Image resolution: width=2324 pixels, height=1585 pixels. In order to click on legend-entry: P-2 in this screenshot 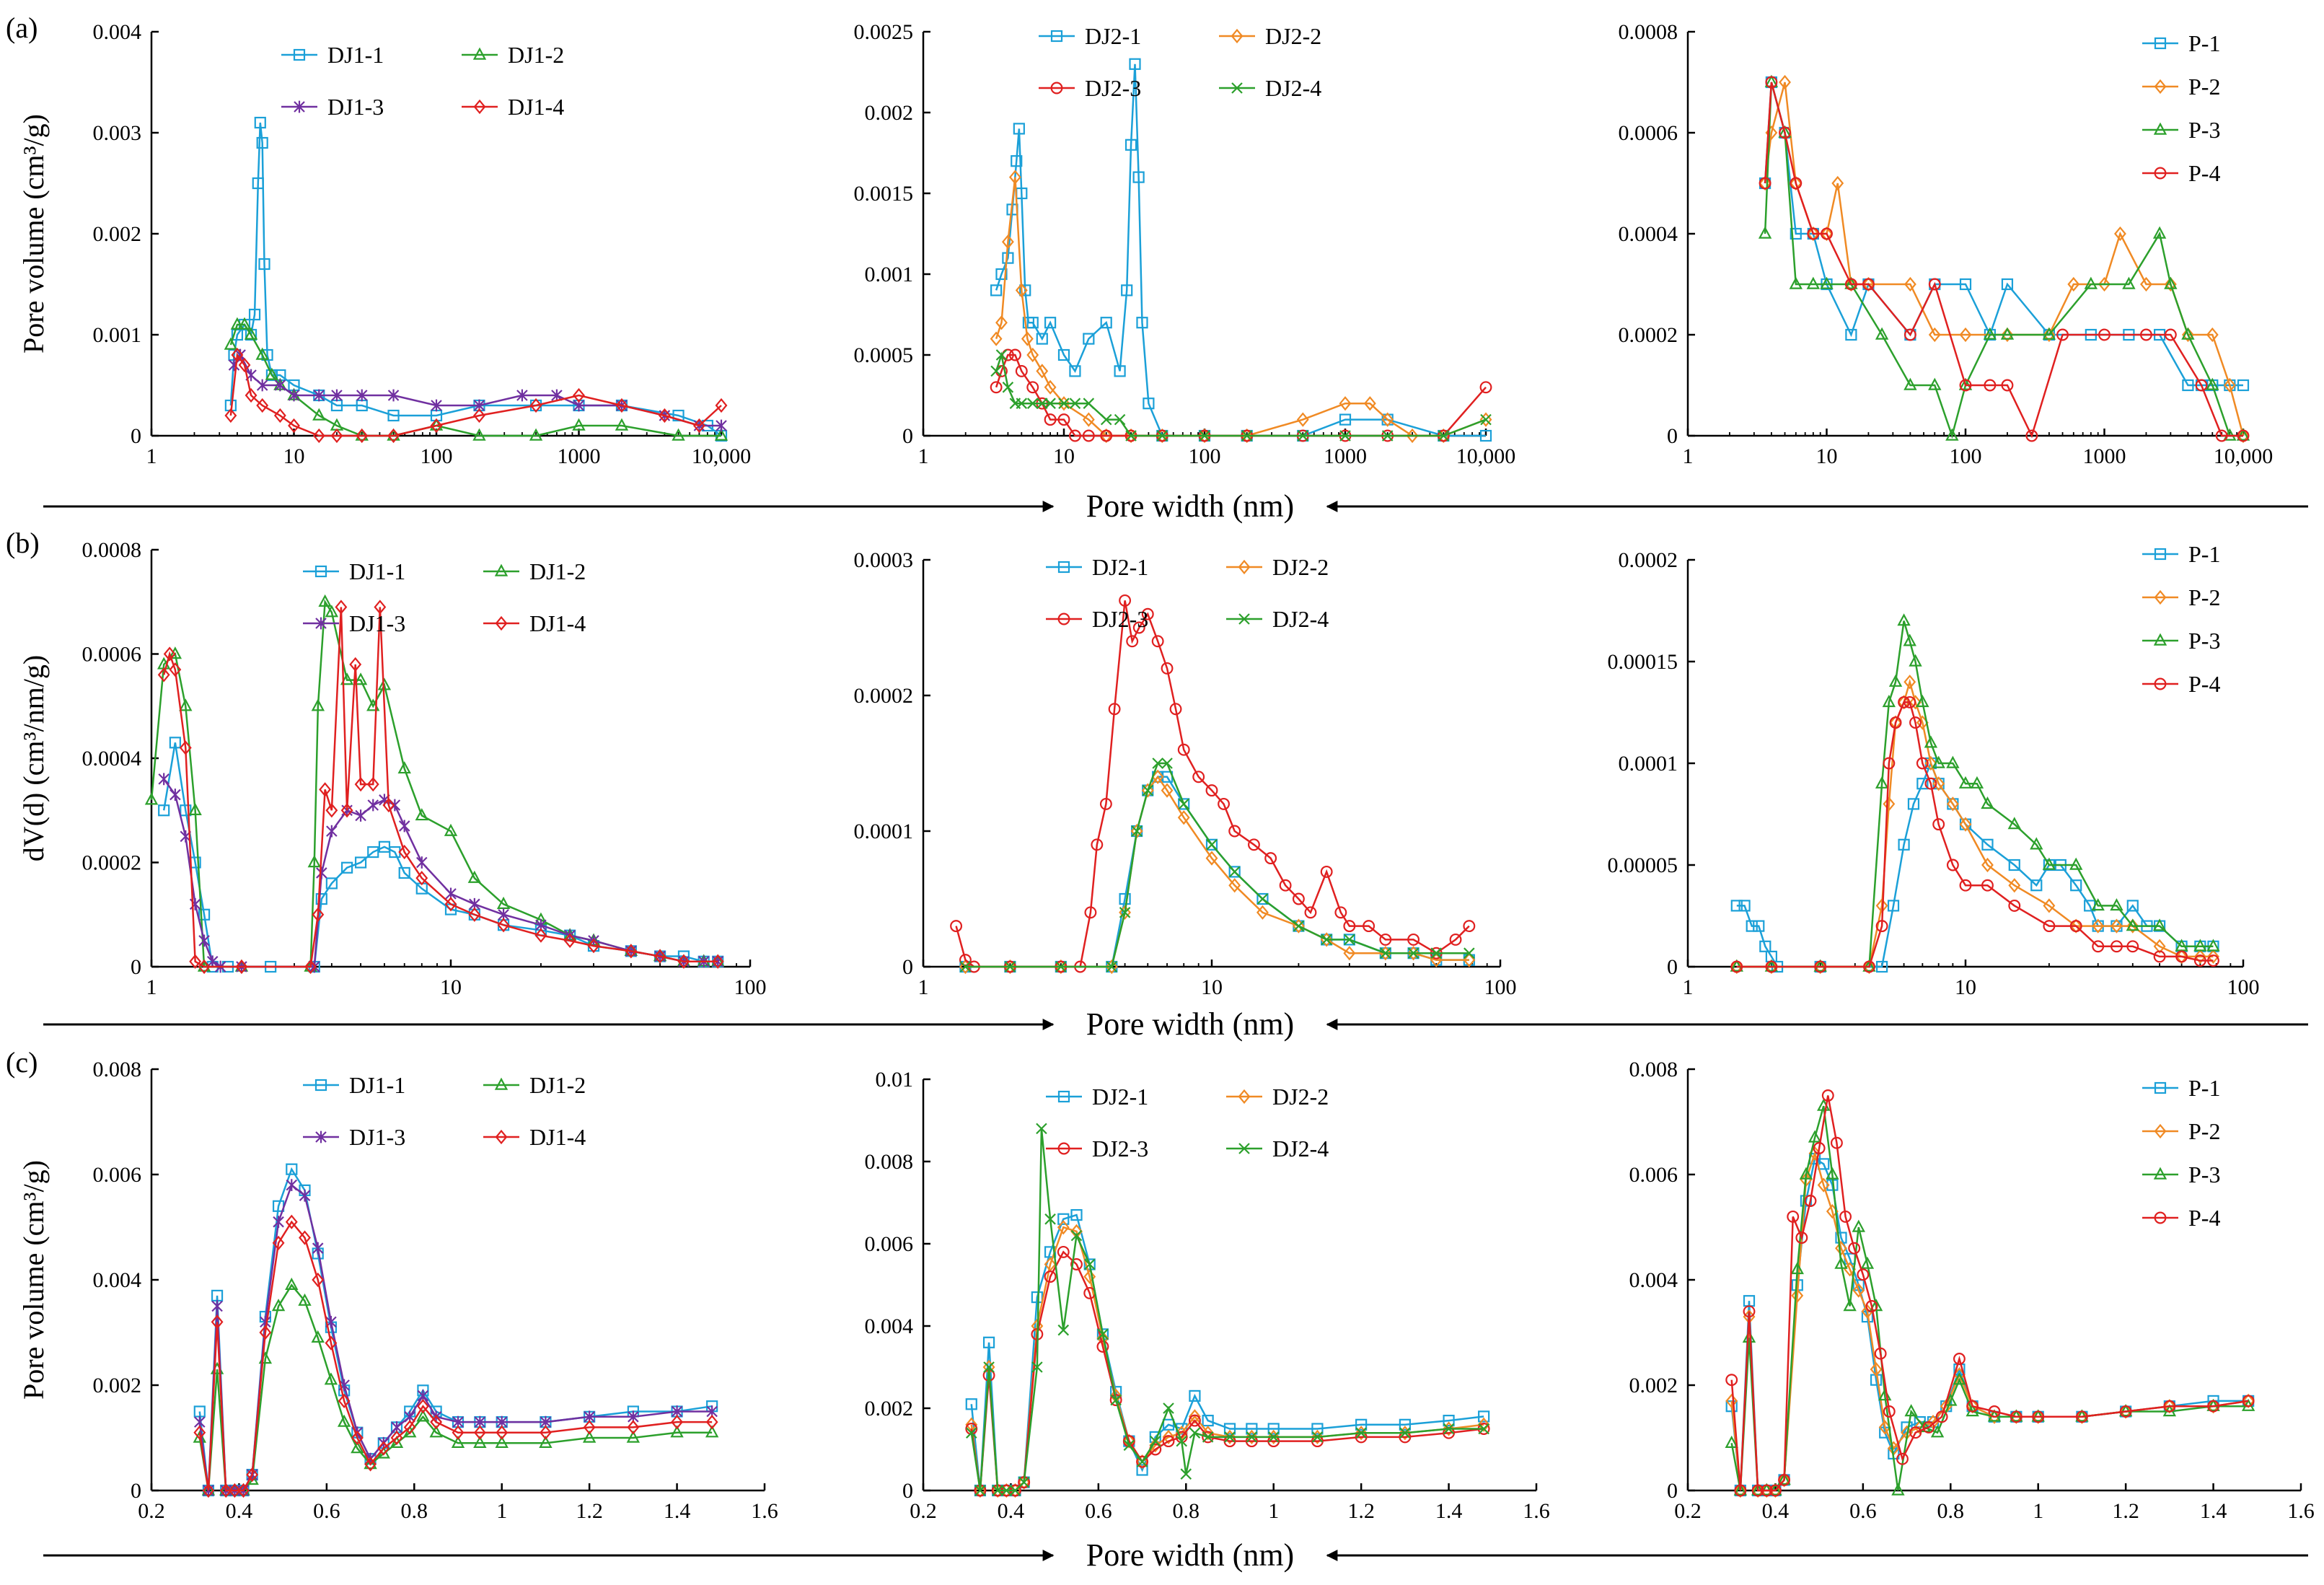, I will do `click(2181, 597)`.